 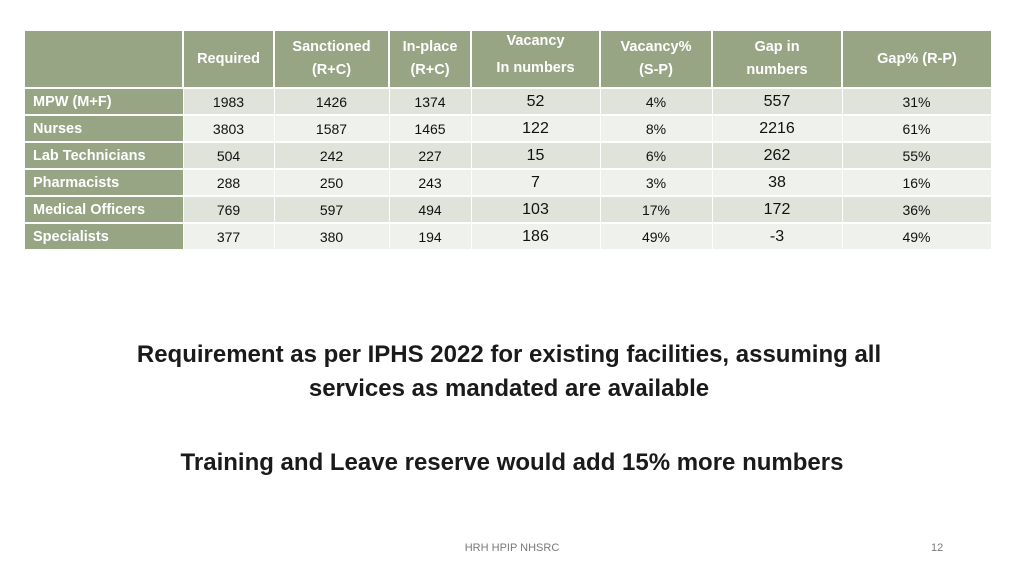 I want to click on header-gap-pct: Gap% (R-P), so click(x=916, y=59).